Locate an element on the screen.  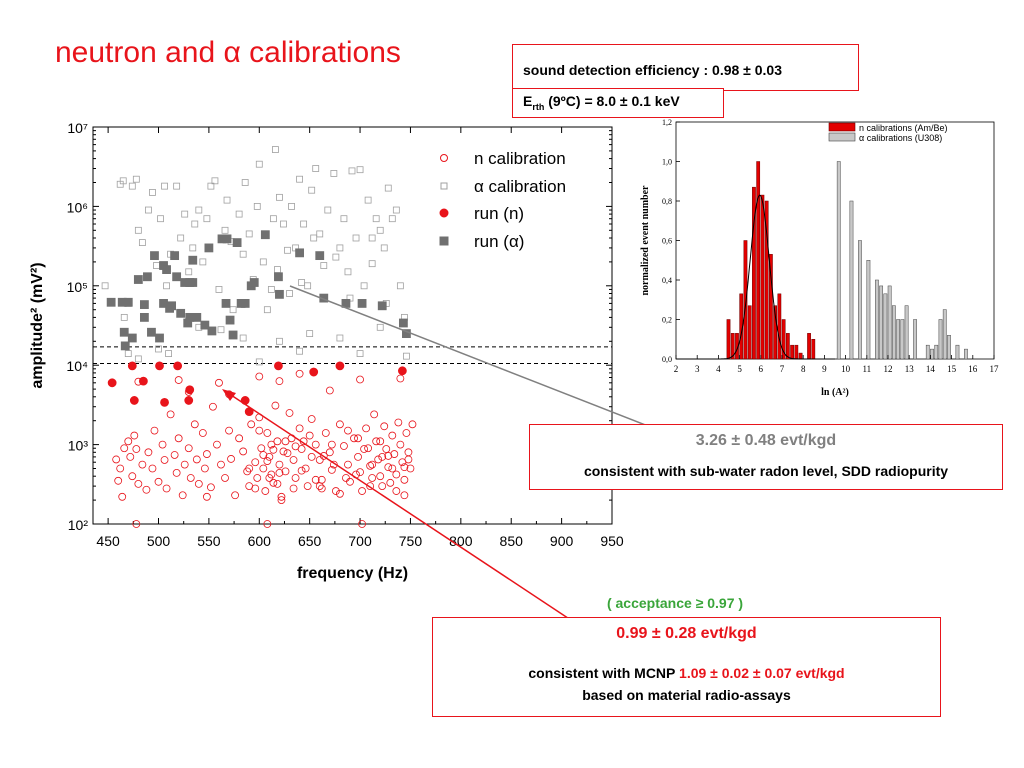
x-tick-label: 950 is located at coordinates (612, 541).